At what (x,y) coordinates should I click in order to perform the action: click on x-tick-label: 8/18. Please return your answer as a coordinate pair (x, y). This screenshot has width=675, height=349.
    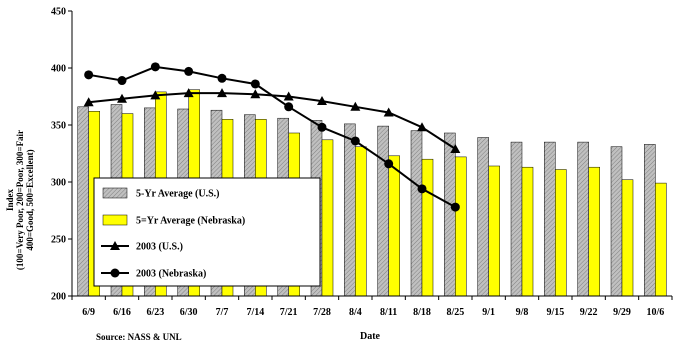
    Looking at the image, I should click on (422, 312).